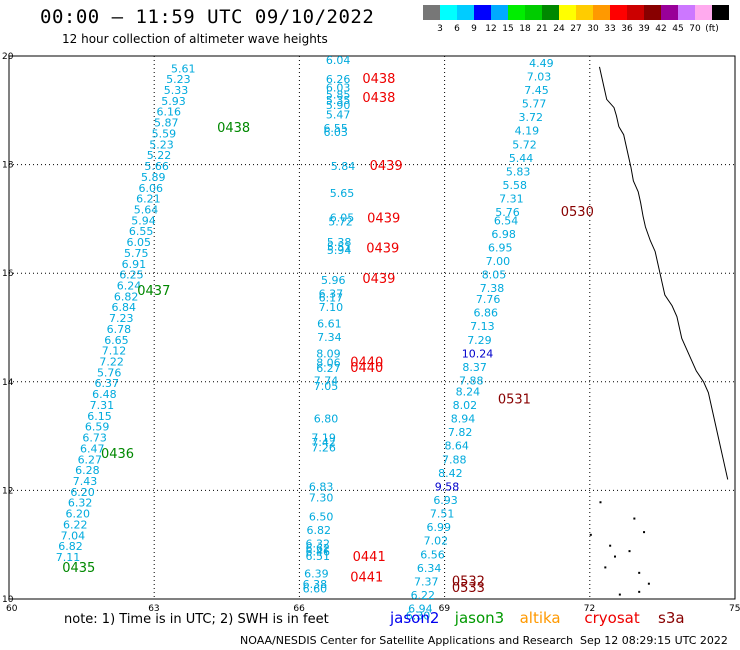  Describe the element at coordinates (136, 253) in the screenshot. I see `swh-value: 5.75` at that location.